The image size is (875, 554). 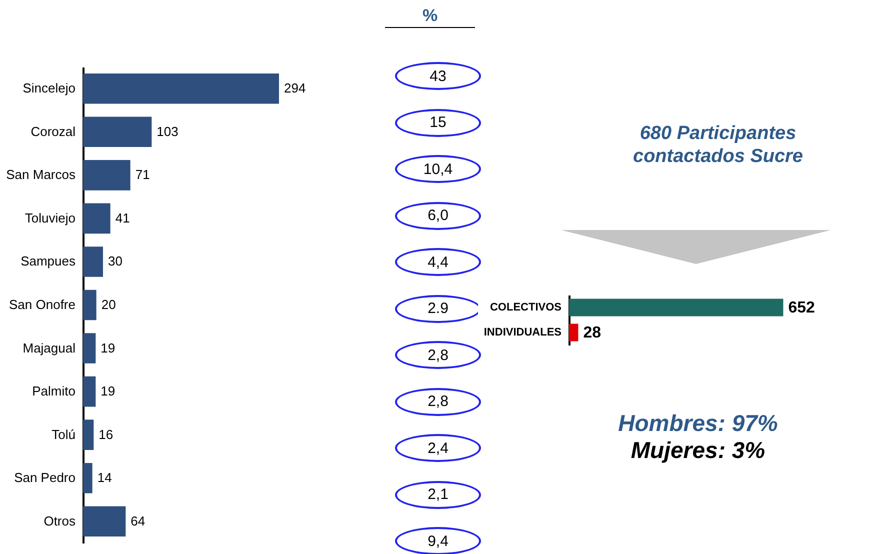 What do you see at coordinates (438, 169) in the screenshot?
I see `oval-frame: 10,4` at bounding box center [438, 169].